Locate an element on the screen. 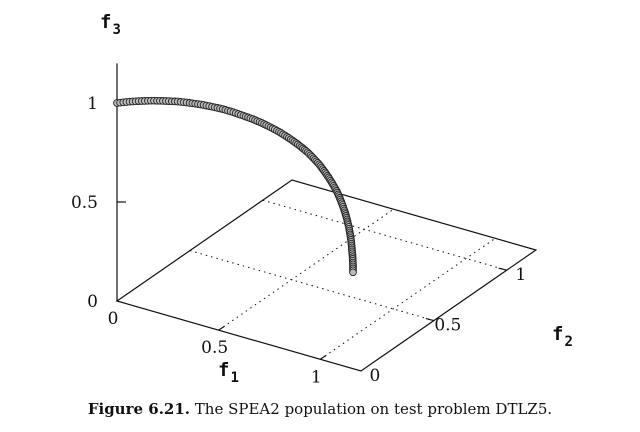  f2-axis-label: f2 is located at coordinates (562, 336).